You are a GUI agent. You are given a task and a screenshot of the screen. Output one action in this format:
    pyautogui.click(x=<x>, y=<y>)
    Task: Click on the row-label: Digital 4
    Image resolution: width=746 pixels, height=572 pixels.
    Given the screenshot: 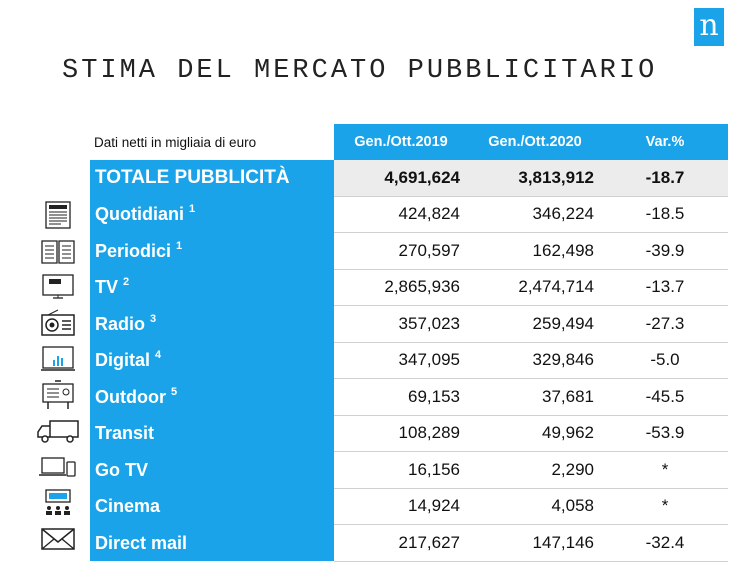 What is the action you would take?
    pyautogui.click(x=212, y=360)
    